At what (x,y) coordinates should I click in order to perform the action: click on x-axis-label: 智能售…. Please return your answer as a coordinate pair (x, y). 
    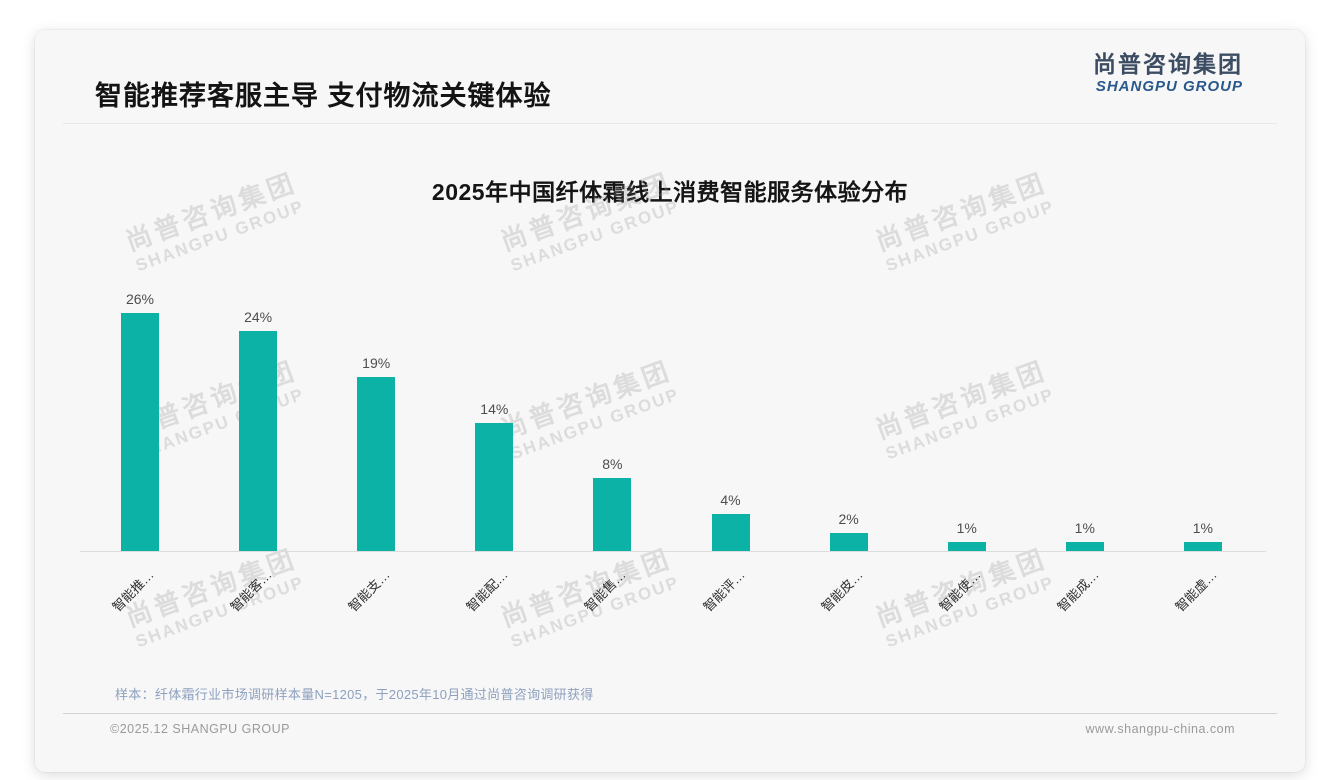
    Looking at the image, I should click on (605, 591).